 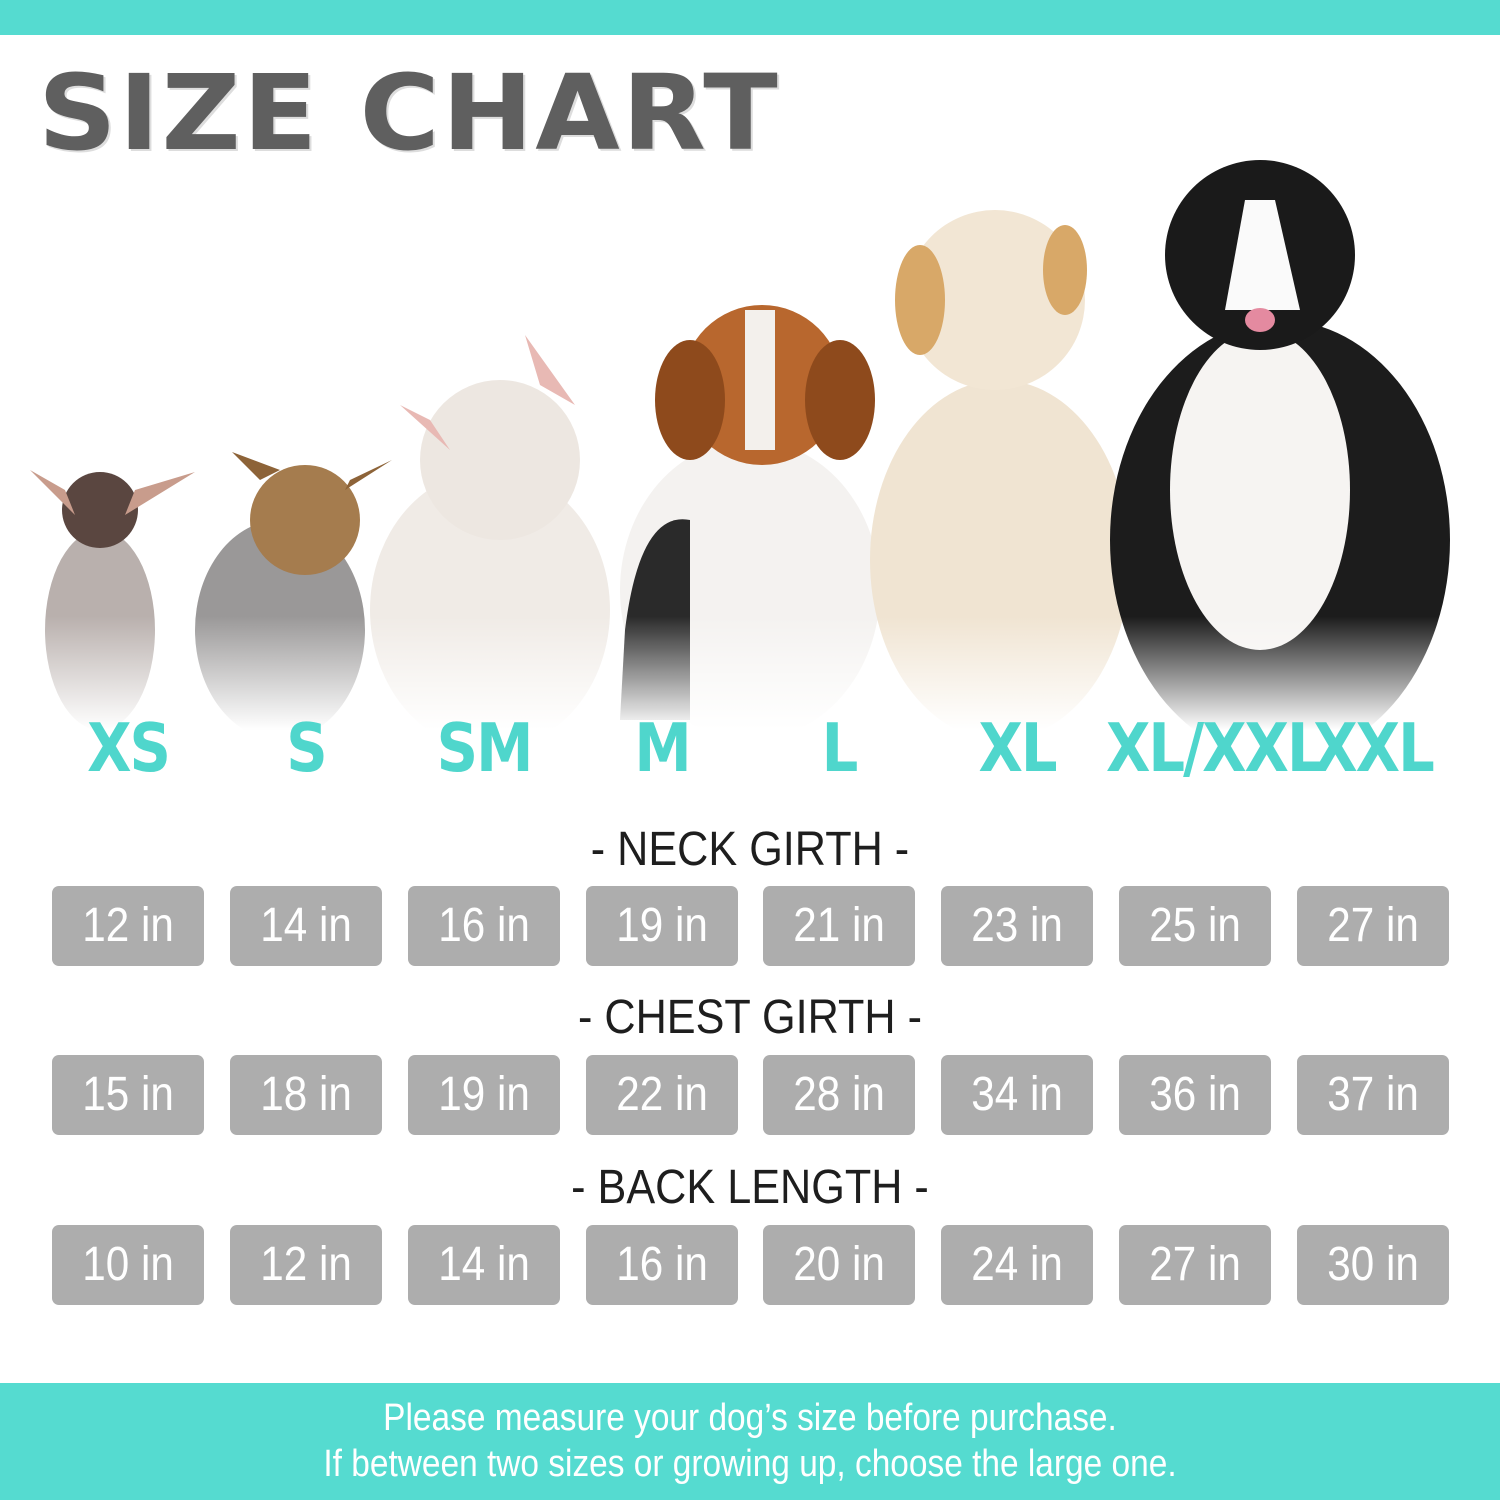 I want to click on measurement-value-box: 37 in, so click(x=1373, y=1095).